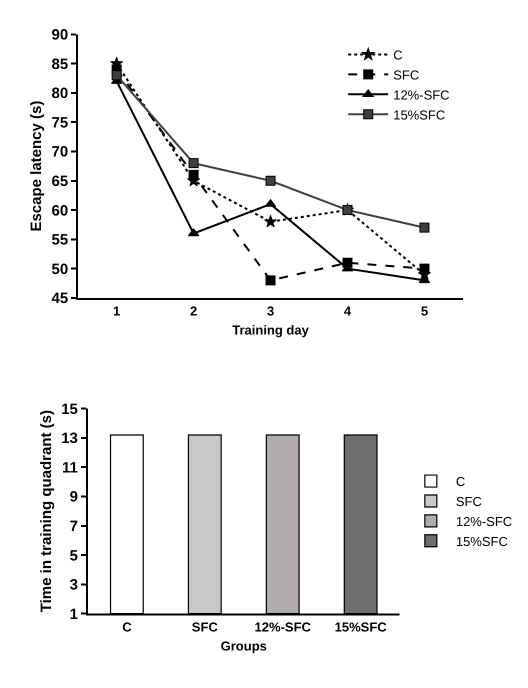  What do you see at coordinates (271, 330) in the screenshot?
I see `x-axis-title: Training day` at bounding box center [271, 330].